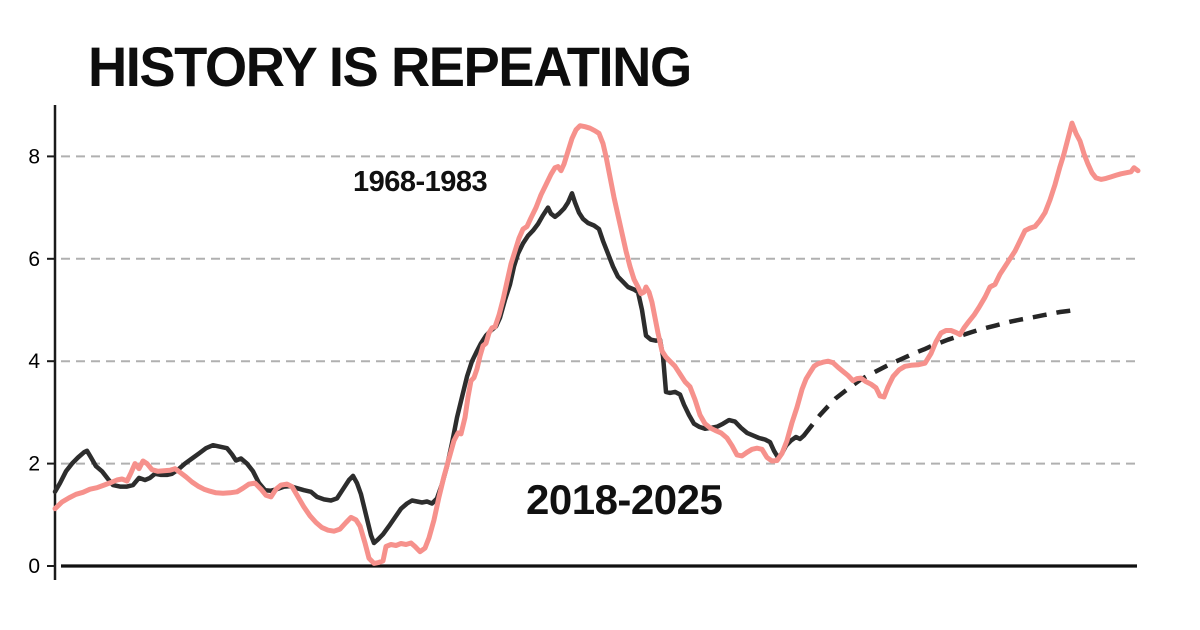  What do you see at coordinates (420, 182) in the screenshot?
I see `series-label-1968-1983: 1968-1983` at bounding box center [420, 182].